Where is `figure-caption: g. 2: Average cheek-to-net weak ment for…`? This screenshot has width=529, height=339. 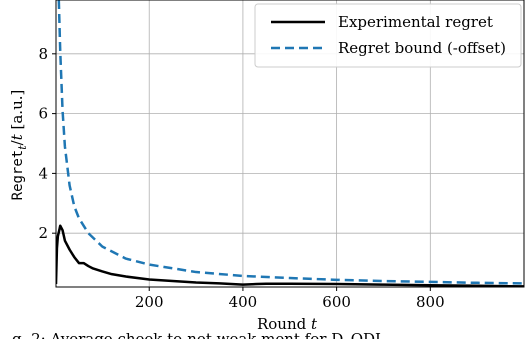 figure-caption: g. 2: Average cheek-to-net weak ment for… is located at coordinates (196, 334).